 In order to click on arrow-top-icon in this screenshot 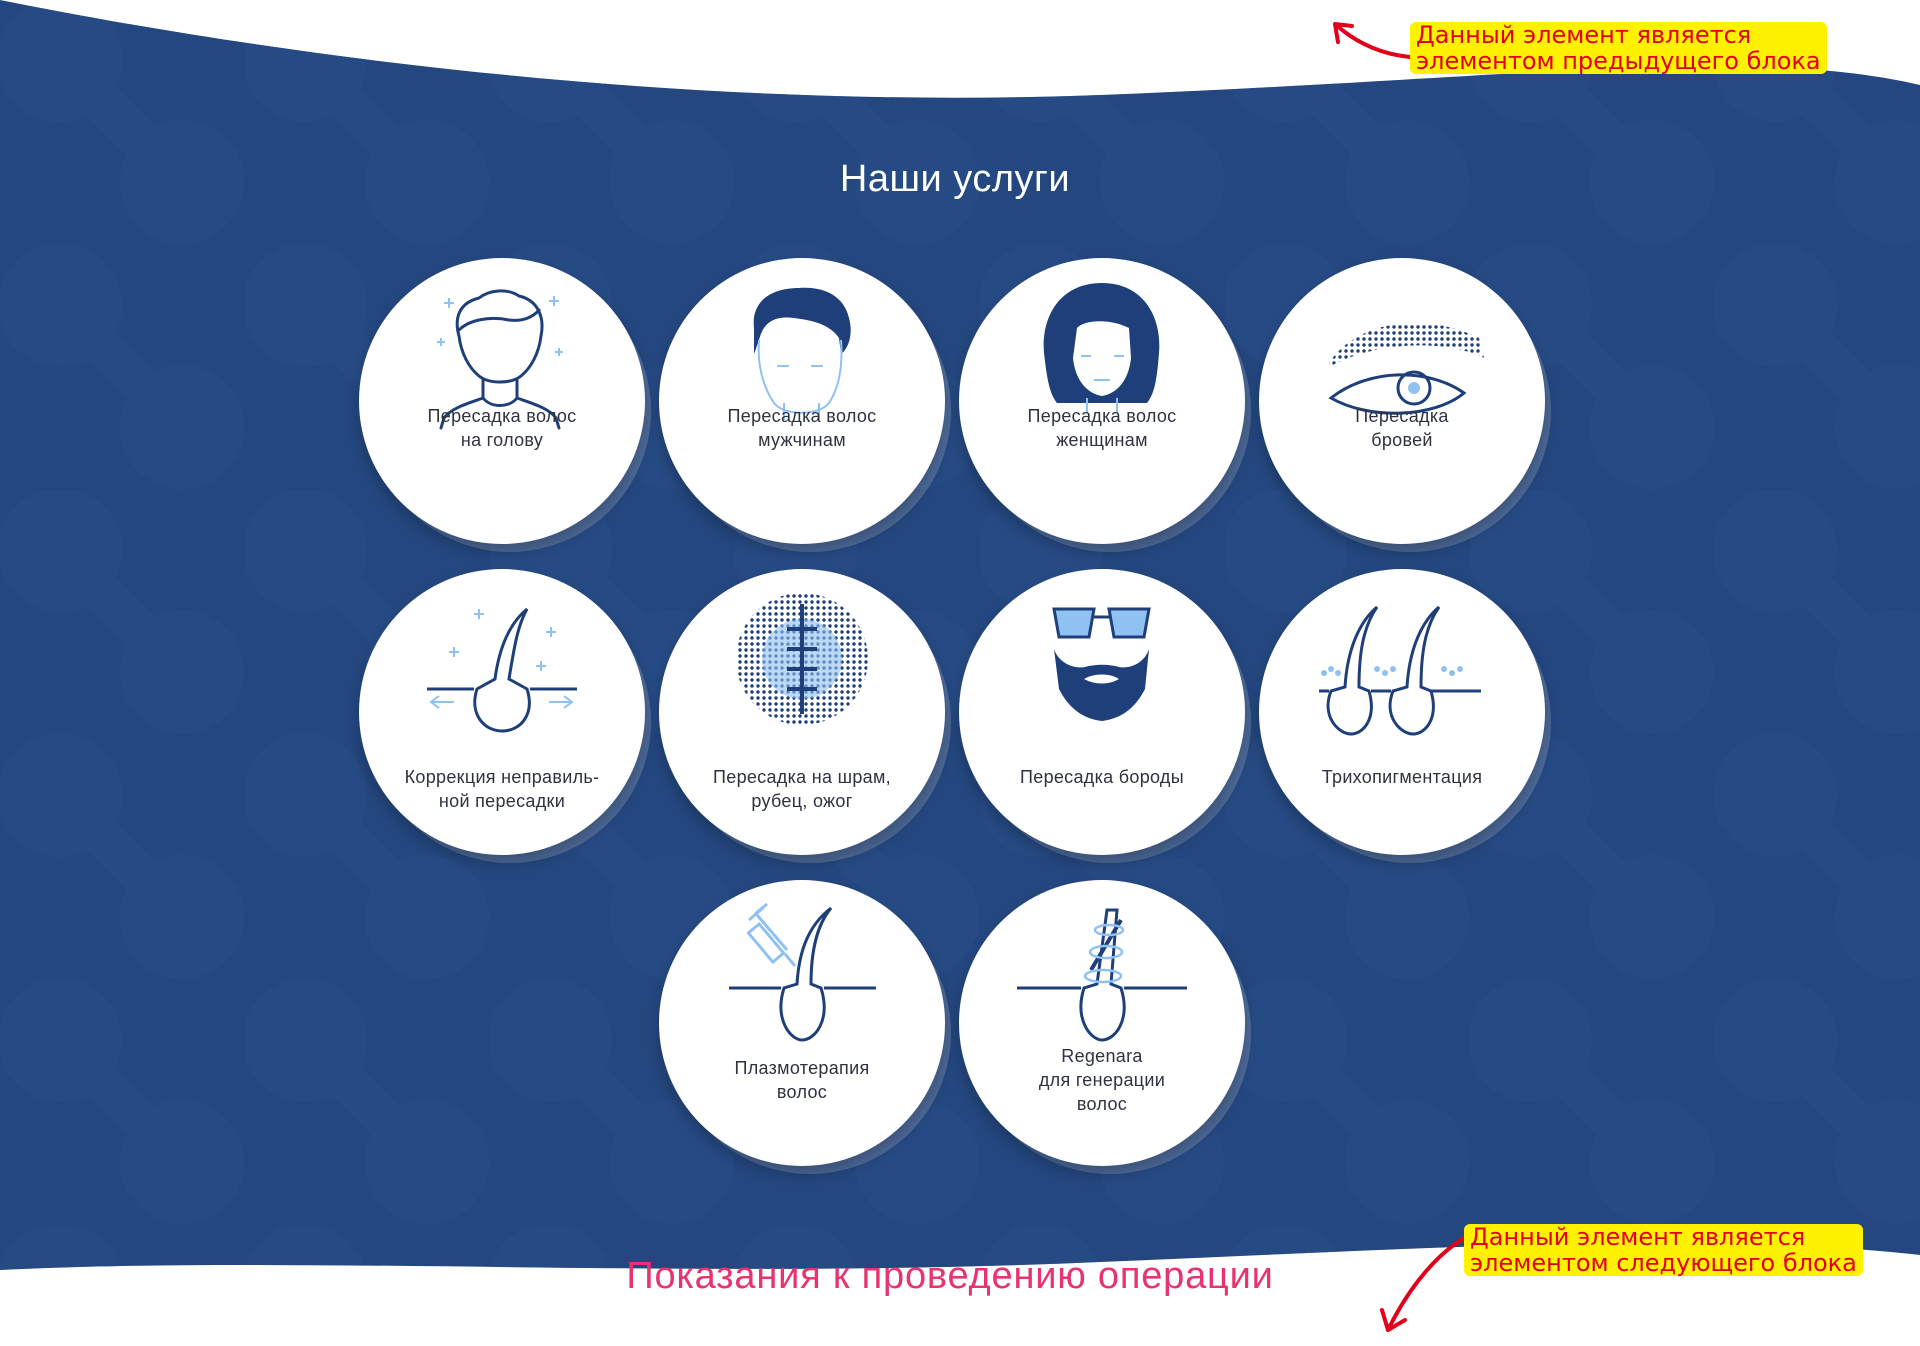, I will do `click(1372, 40)`.